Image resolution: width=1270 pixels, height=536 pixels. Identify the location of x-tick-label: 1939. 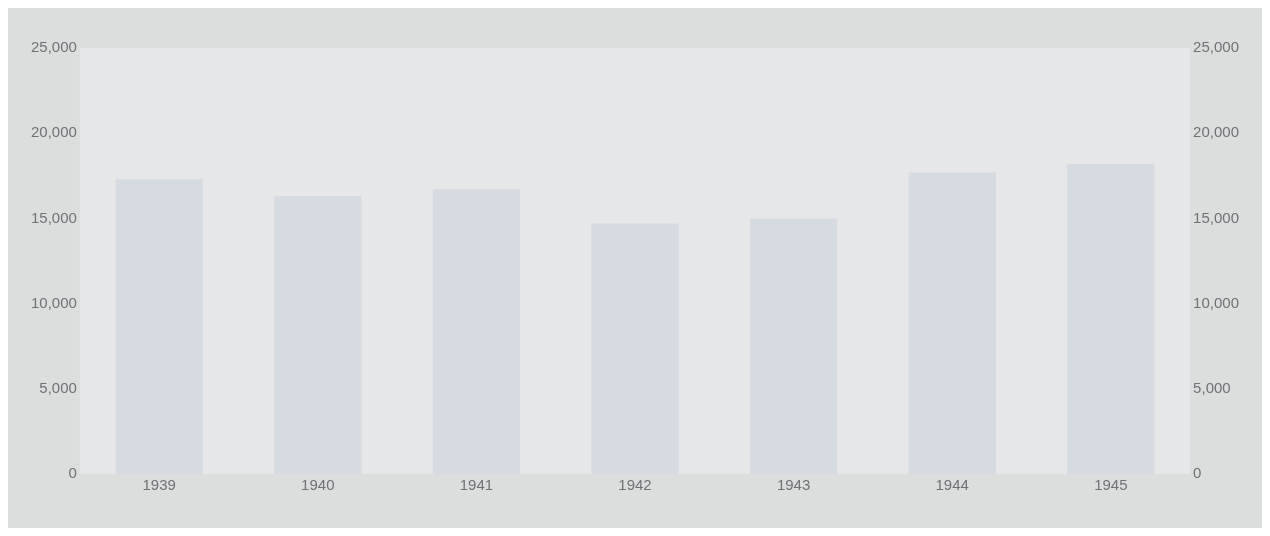
(159, 485).